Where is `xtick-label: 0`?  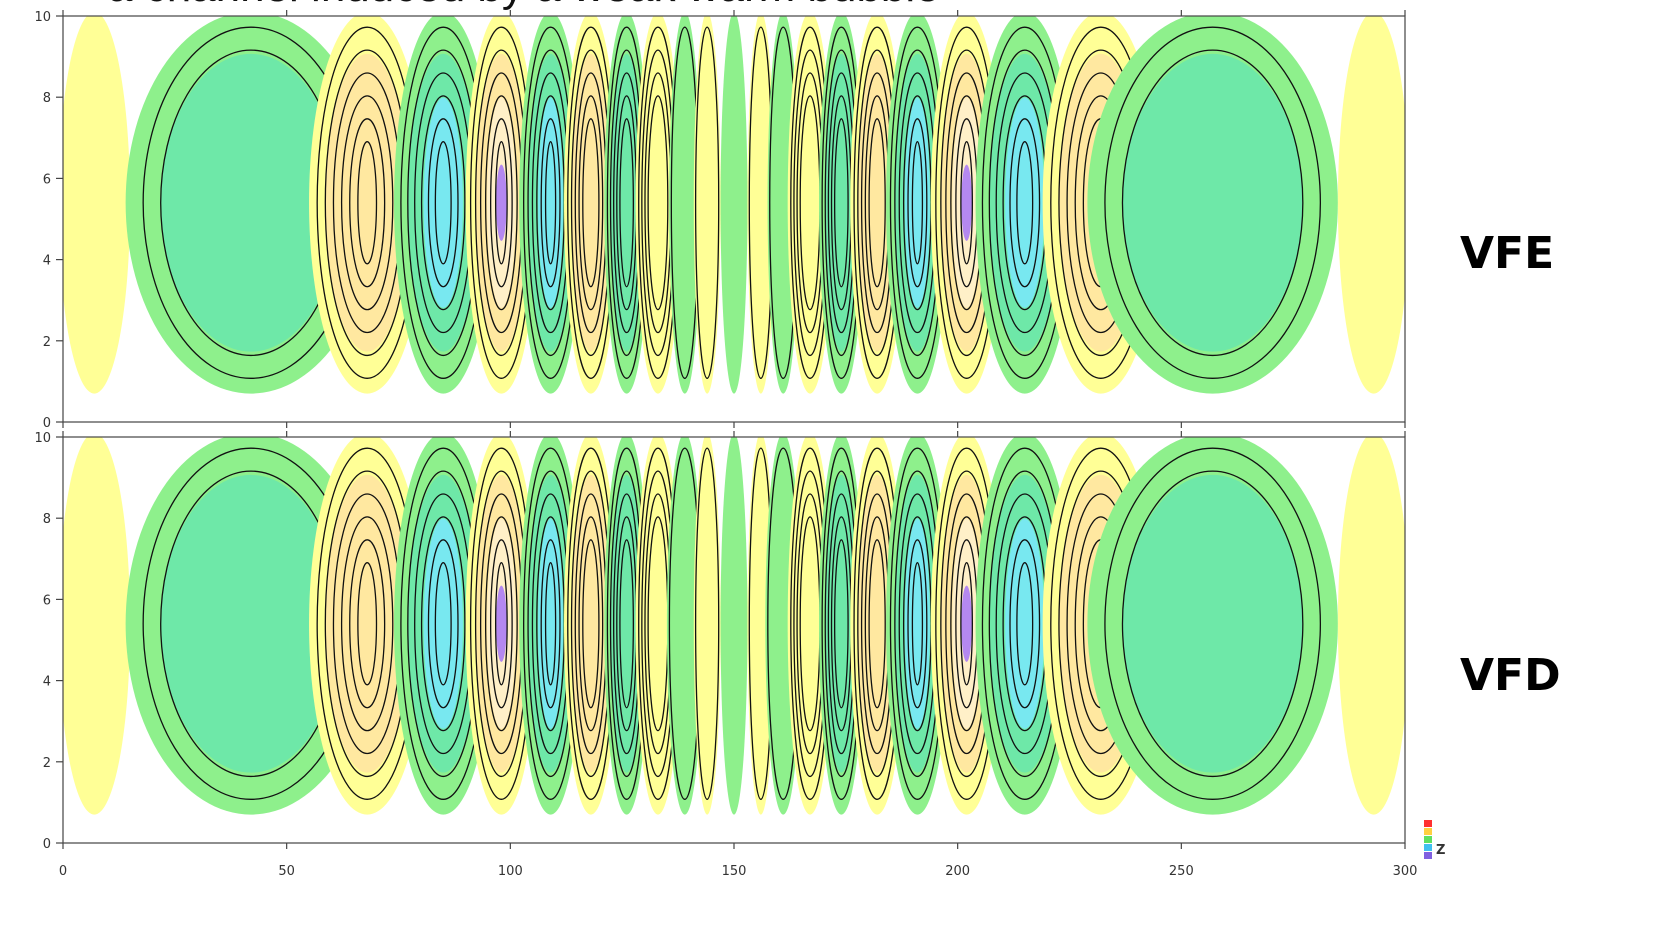
xtick-label: 0 is located at coordinates (63, 871).